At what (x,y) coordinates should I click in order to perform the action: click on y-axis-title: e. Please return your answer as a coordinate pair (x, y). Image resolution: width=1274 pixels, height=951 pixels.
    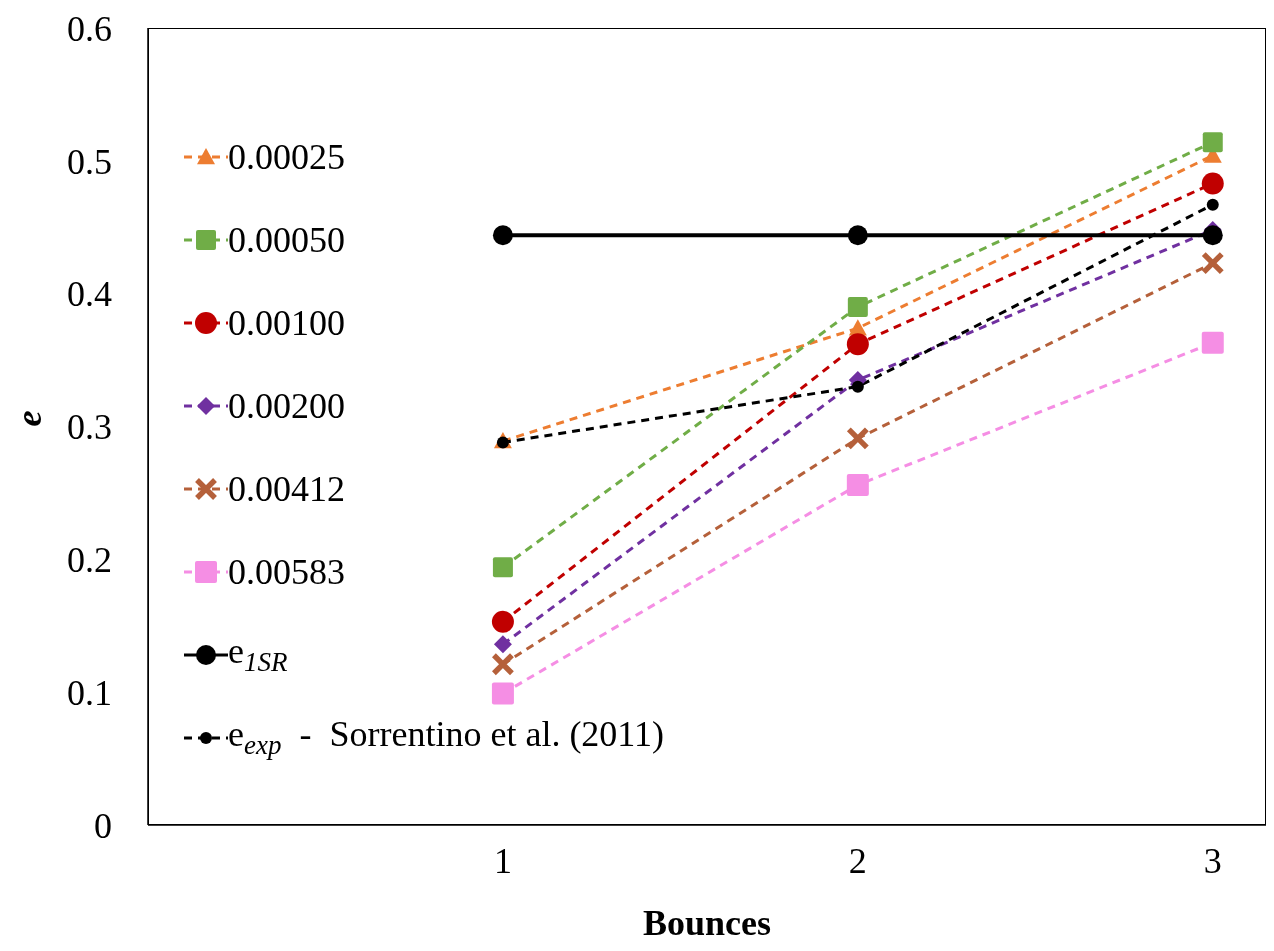
    Looking at the image, I should click on (28, 418).